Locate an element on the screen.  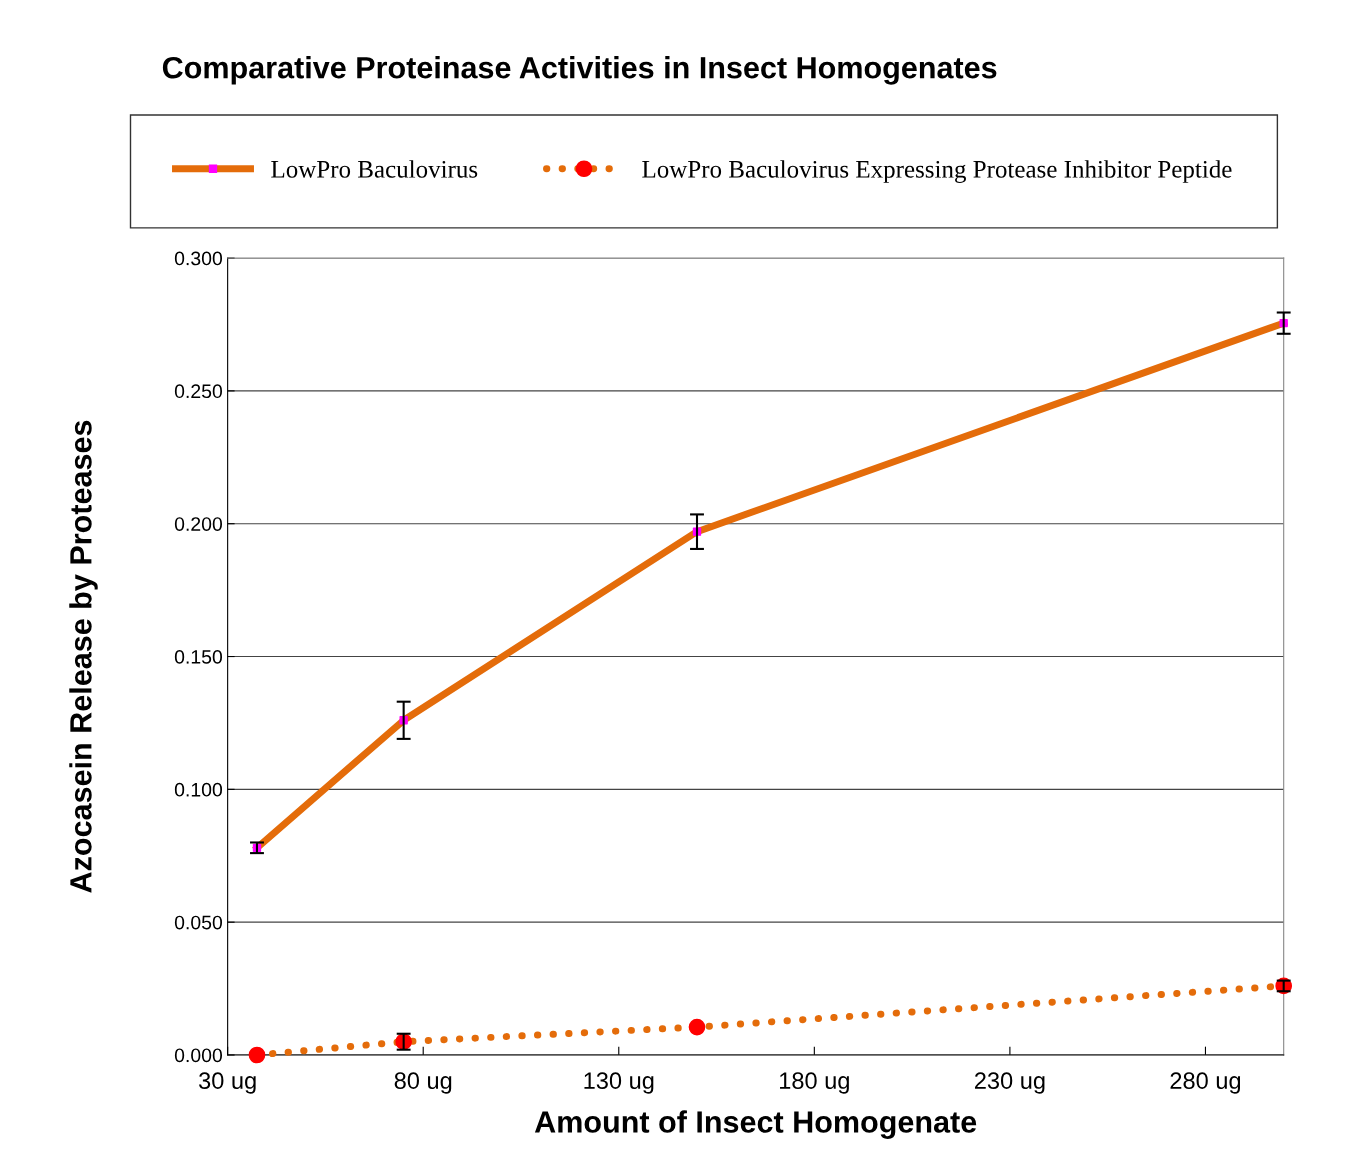
x-axis-title: Amount of Insect Homogenate is located at coordinates (755, 1124).